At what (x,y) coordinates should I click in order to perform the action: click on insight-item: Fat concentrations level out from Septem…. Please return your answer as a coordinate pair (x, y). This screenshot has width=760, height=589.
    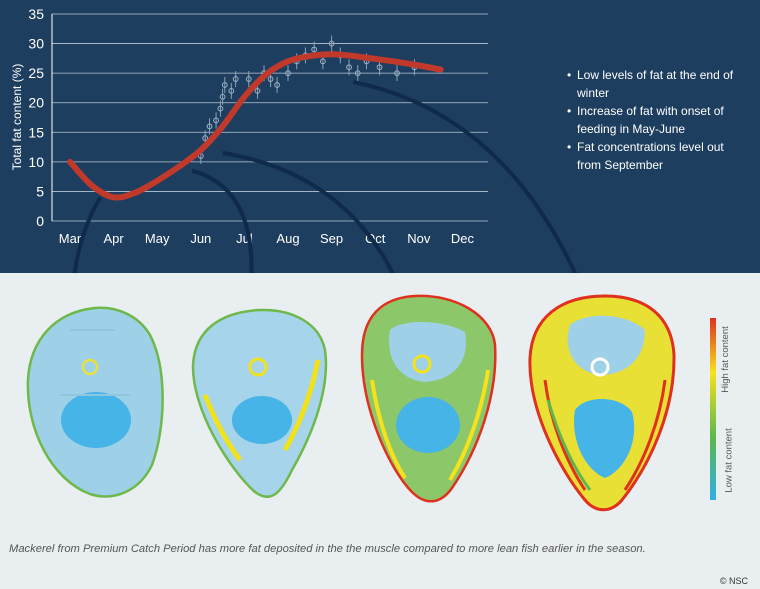
    Looking at the image, I should click on (657, 156).